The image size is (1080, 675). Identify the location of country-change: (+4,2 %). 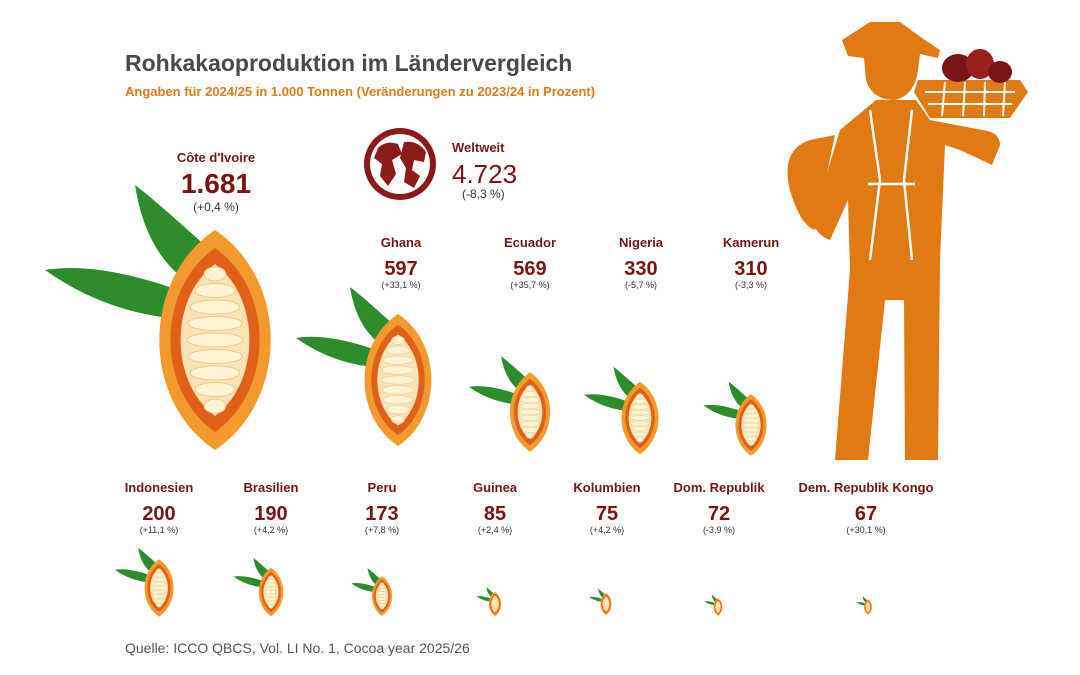
(271, 530).